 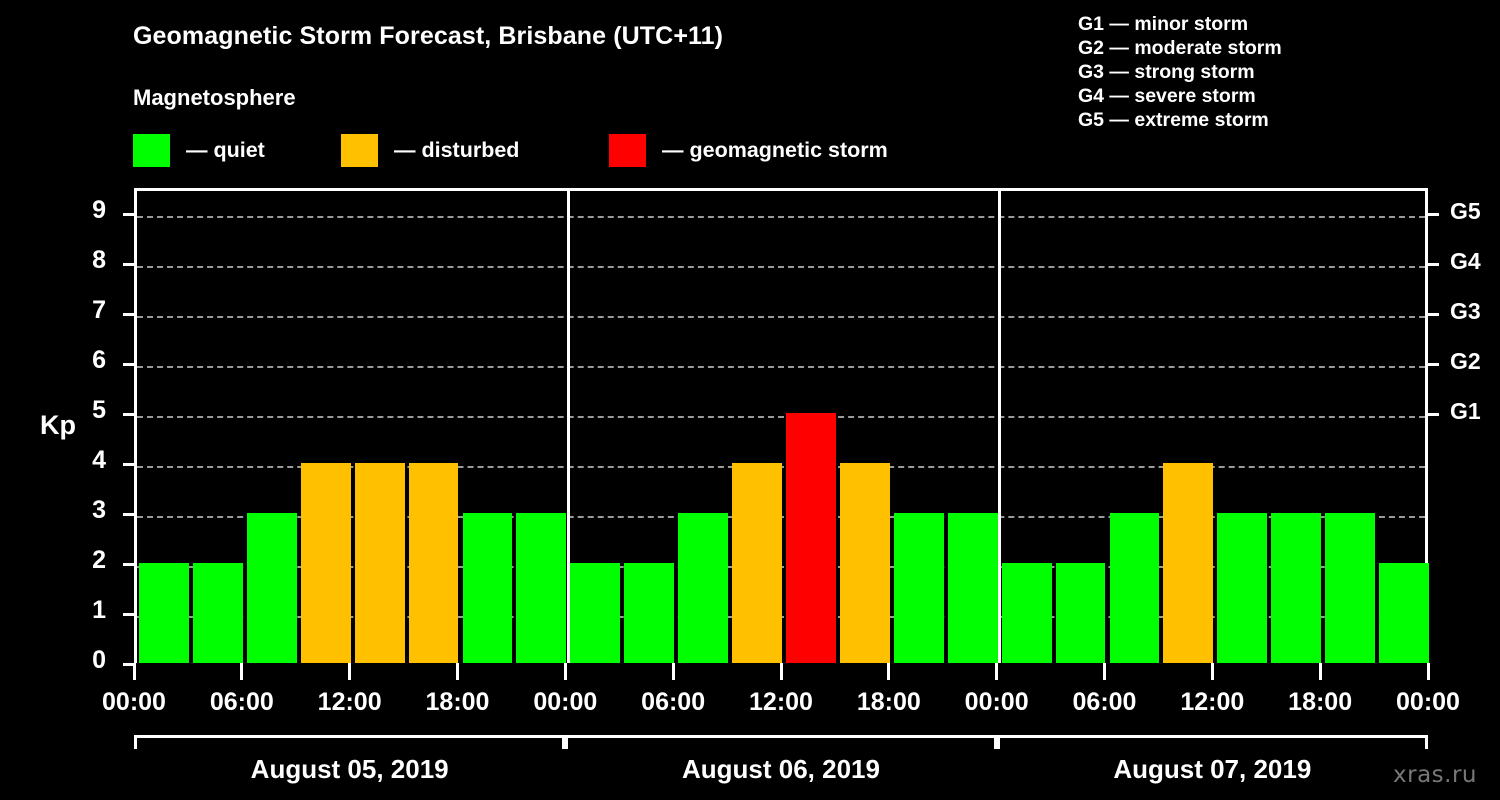 I want to click on storm-swatch, so click(x=627, y=150).